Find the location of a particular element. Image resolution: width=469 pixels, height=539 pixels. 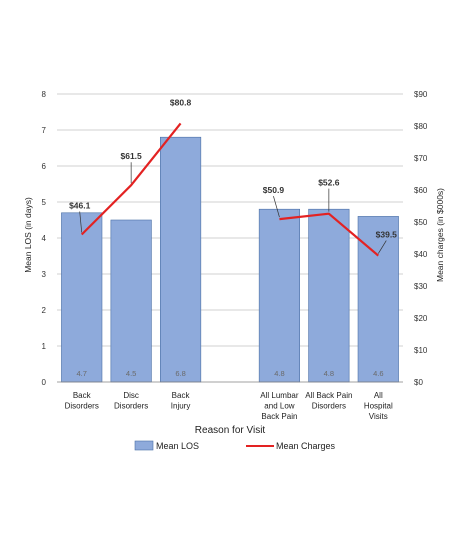

x-category-label: All Hospital Visits is located at coordinates (378, 406).